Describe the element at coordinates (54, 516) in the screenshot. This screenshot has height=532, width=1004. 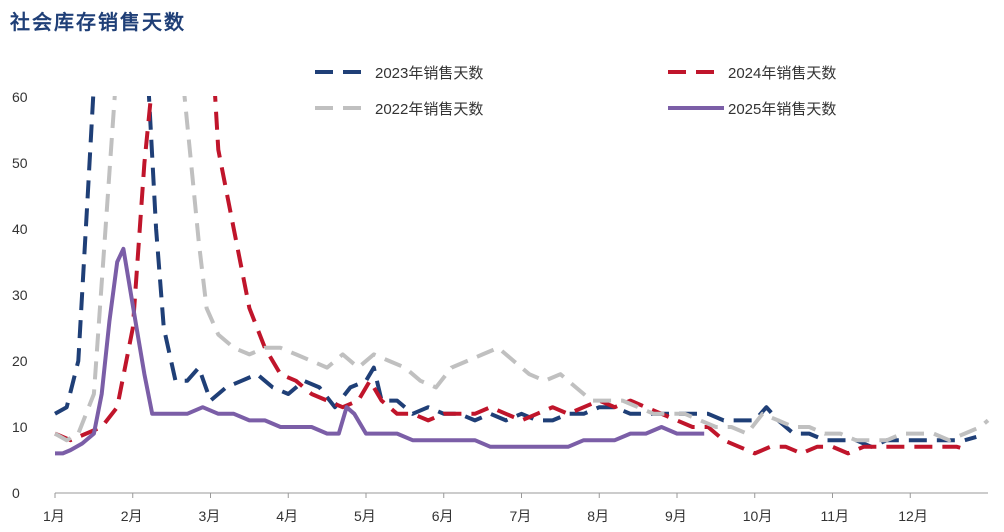
I see `x-tick-label: 1月` at that location.